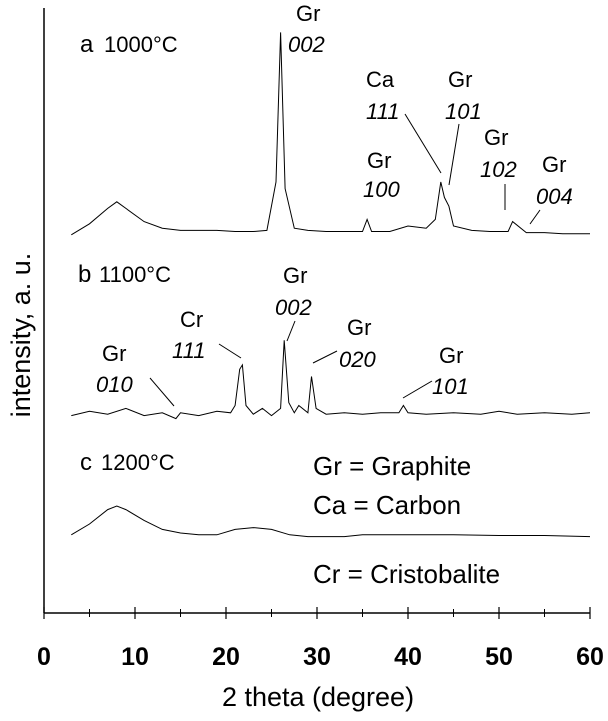 The image size is (608, 721). Describe the element at coordinates (325, 357) in the screenshot. I see `leader-b-gr020` at that location.